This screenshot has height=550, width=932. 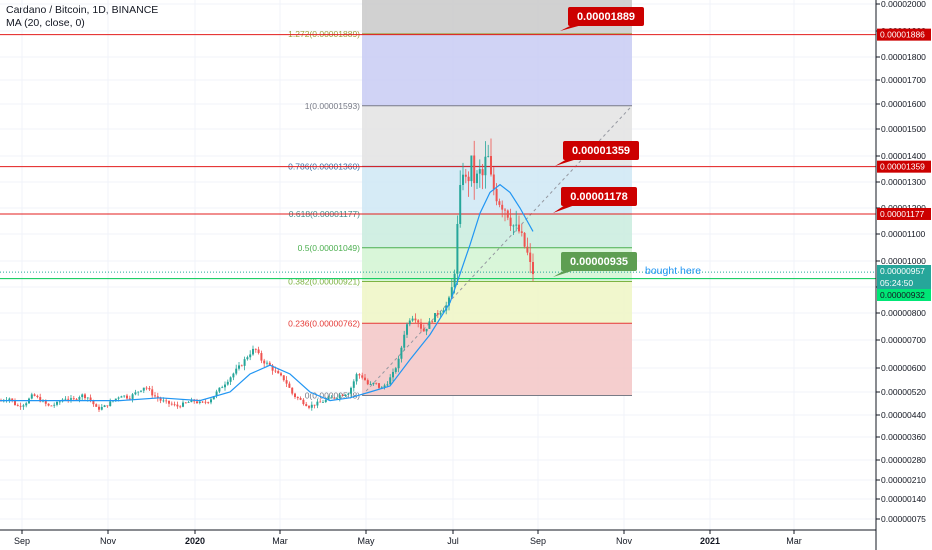 I want to click on price-callout: 0.00001889, so click(x=602, y=19).